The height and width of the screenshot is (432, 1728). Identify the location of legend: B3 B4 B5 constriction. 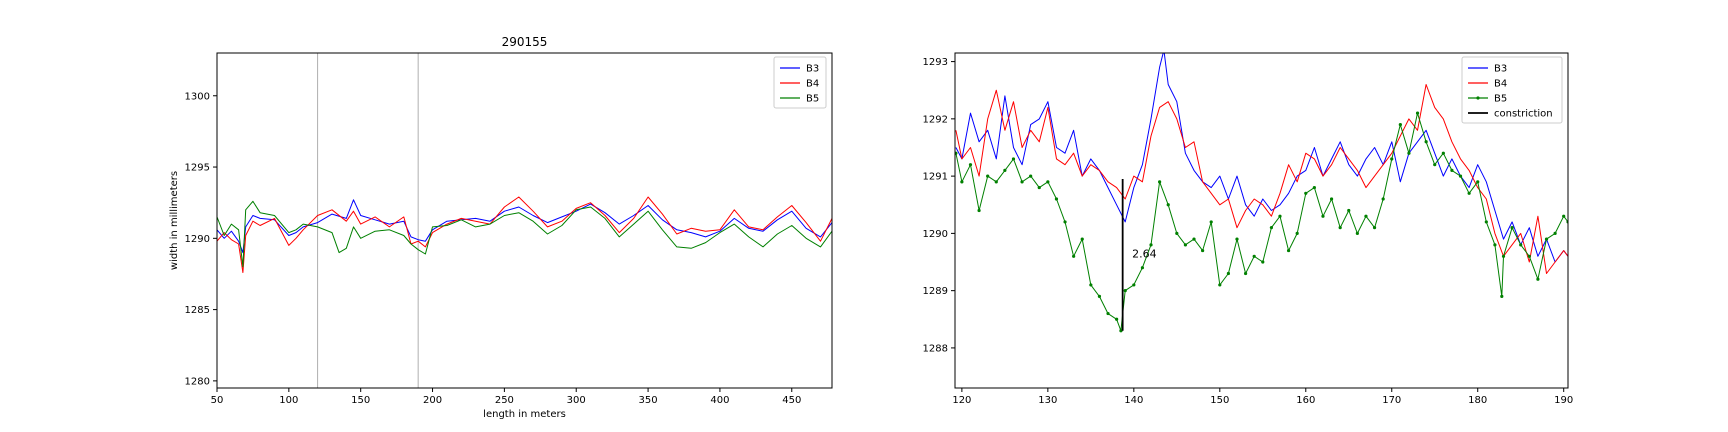
(1512, 90).